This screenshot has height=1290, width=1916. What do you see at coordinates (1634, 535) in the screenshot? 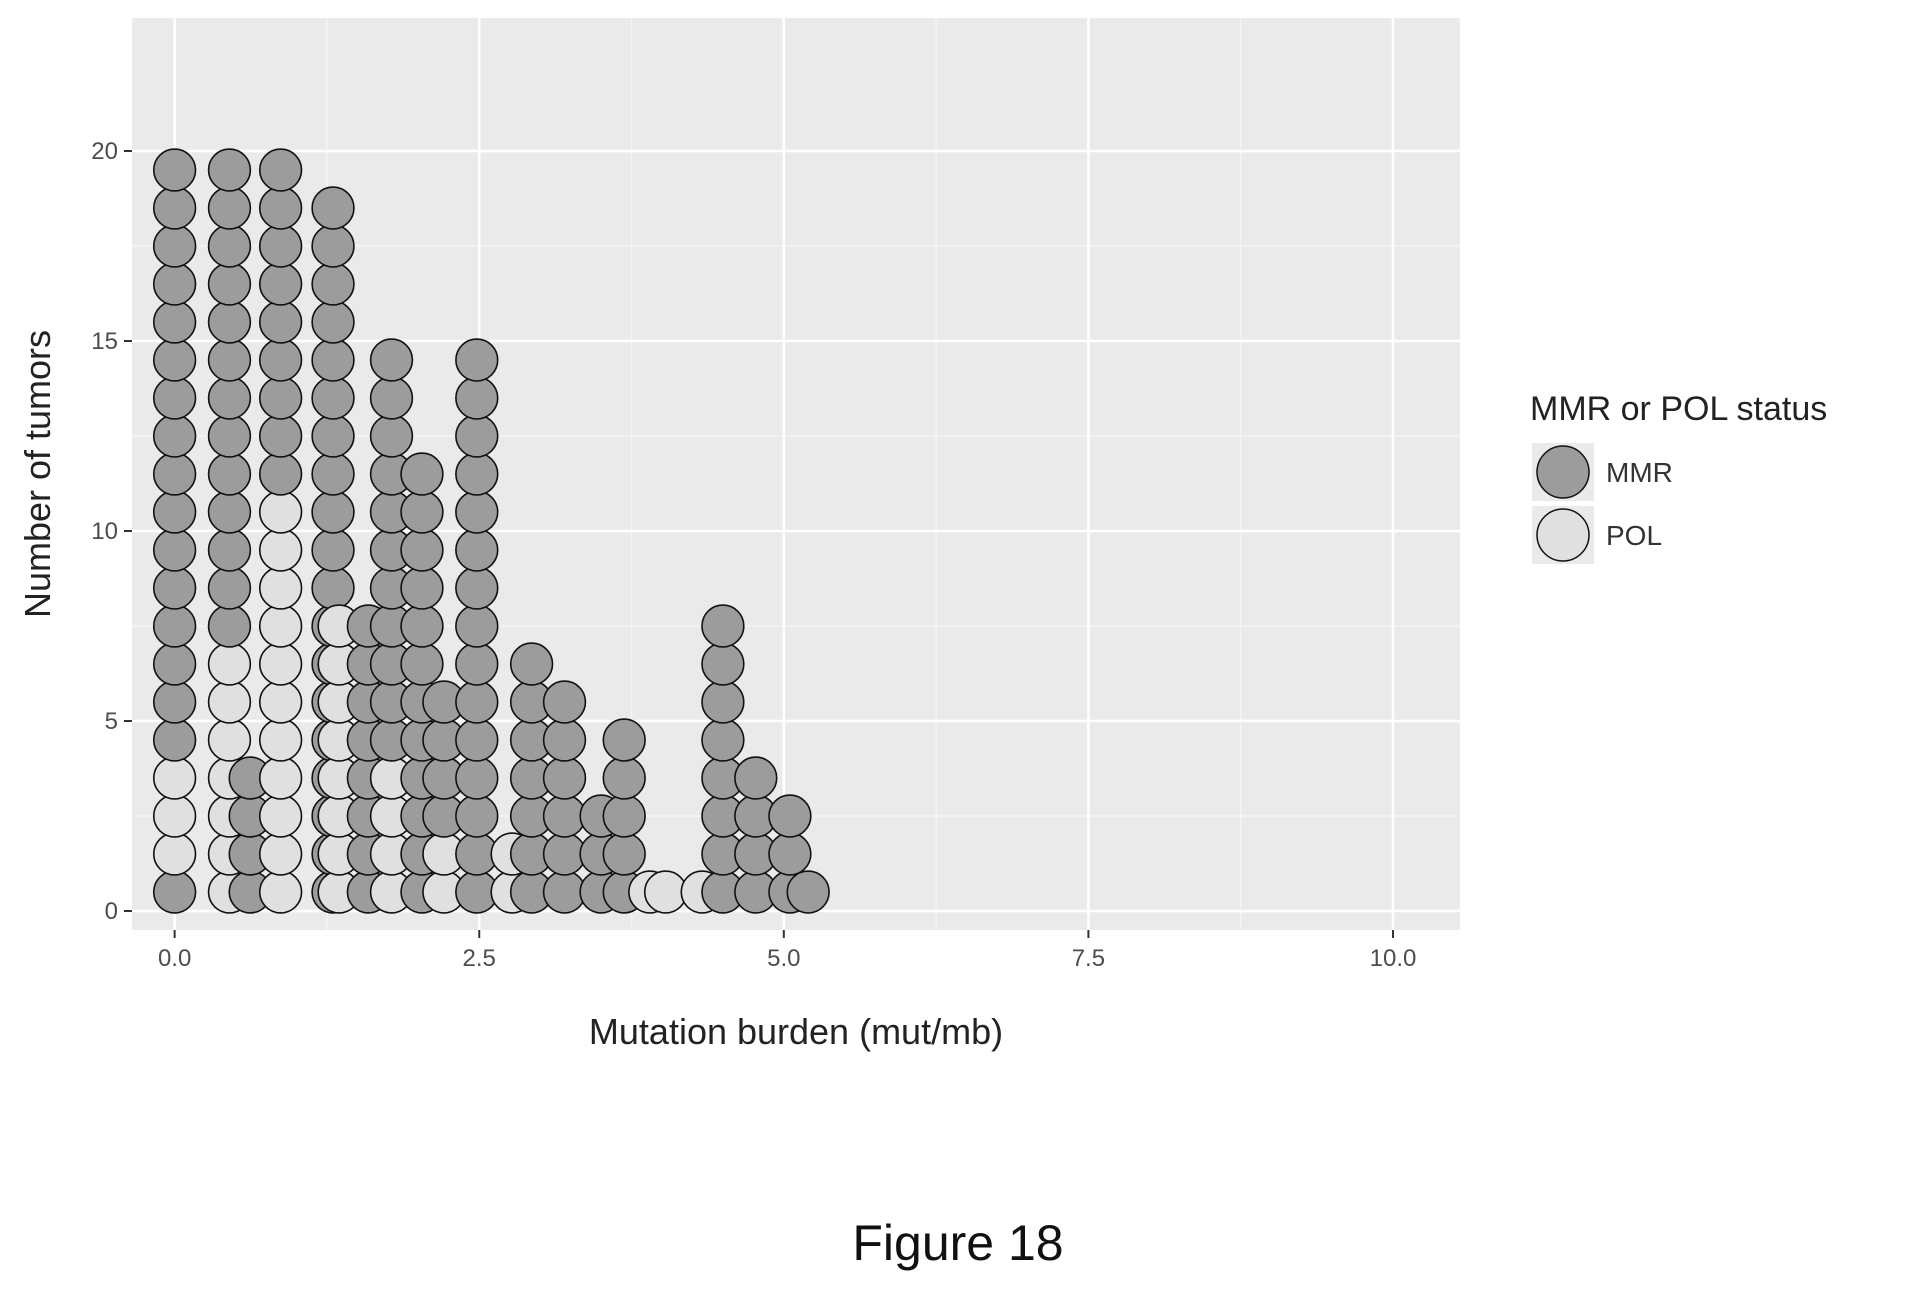
I see `legend-label-pol: POL` at bounding box center [1634, 535].